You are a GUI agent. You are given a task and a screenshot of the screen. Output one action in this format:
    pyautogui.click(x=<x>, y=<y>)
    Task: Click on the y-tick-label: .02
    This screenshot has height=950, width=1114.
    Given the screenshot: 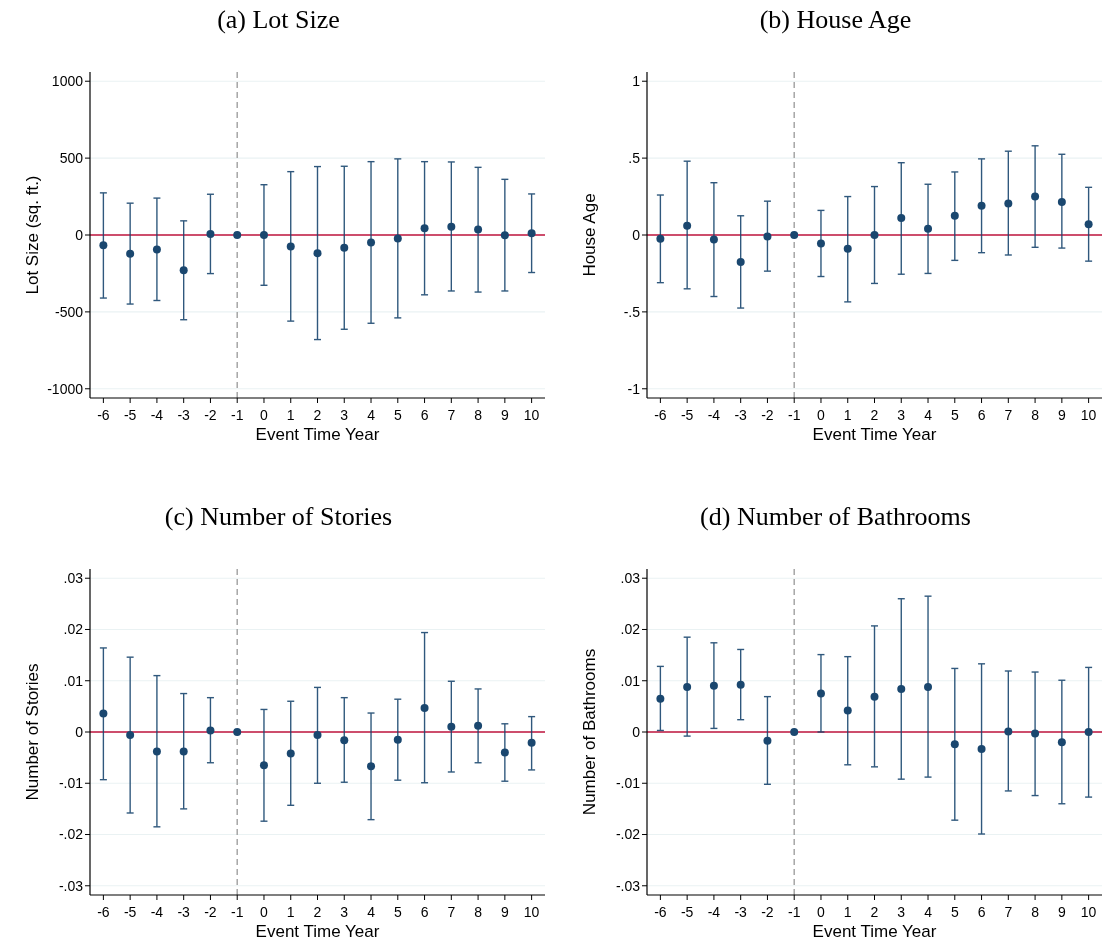 What is the action you would take?
    pyautogui.click(x=73, y=629)
    